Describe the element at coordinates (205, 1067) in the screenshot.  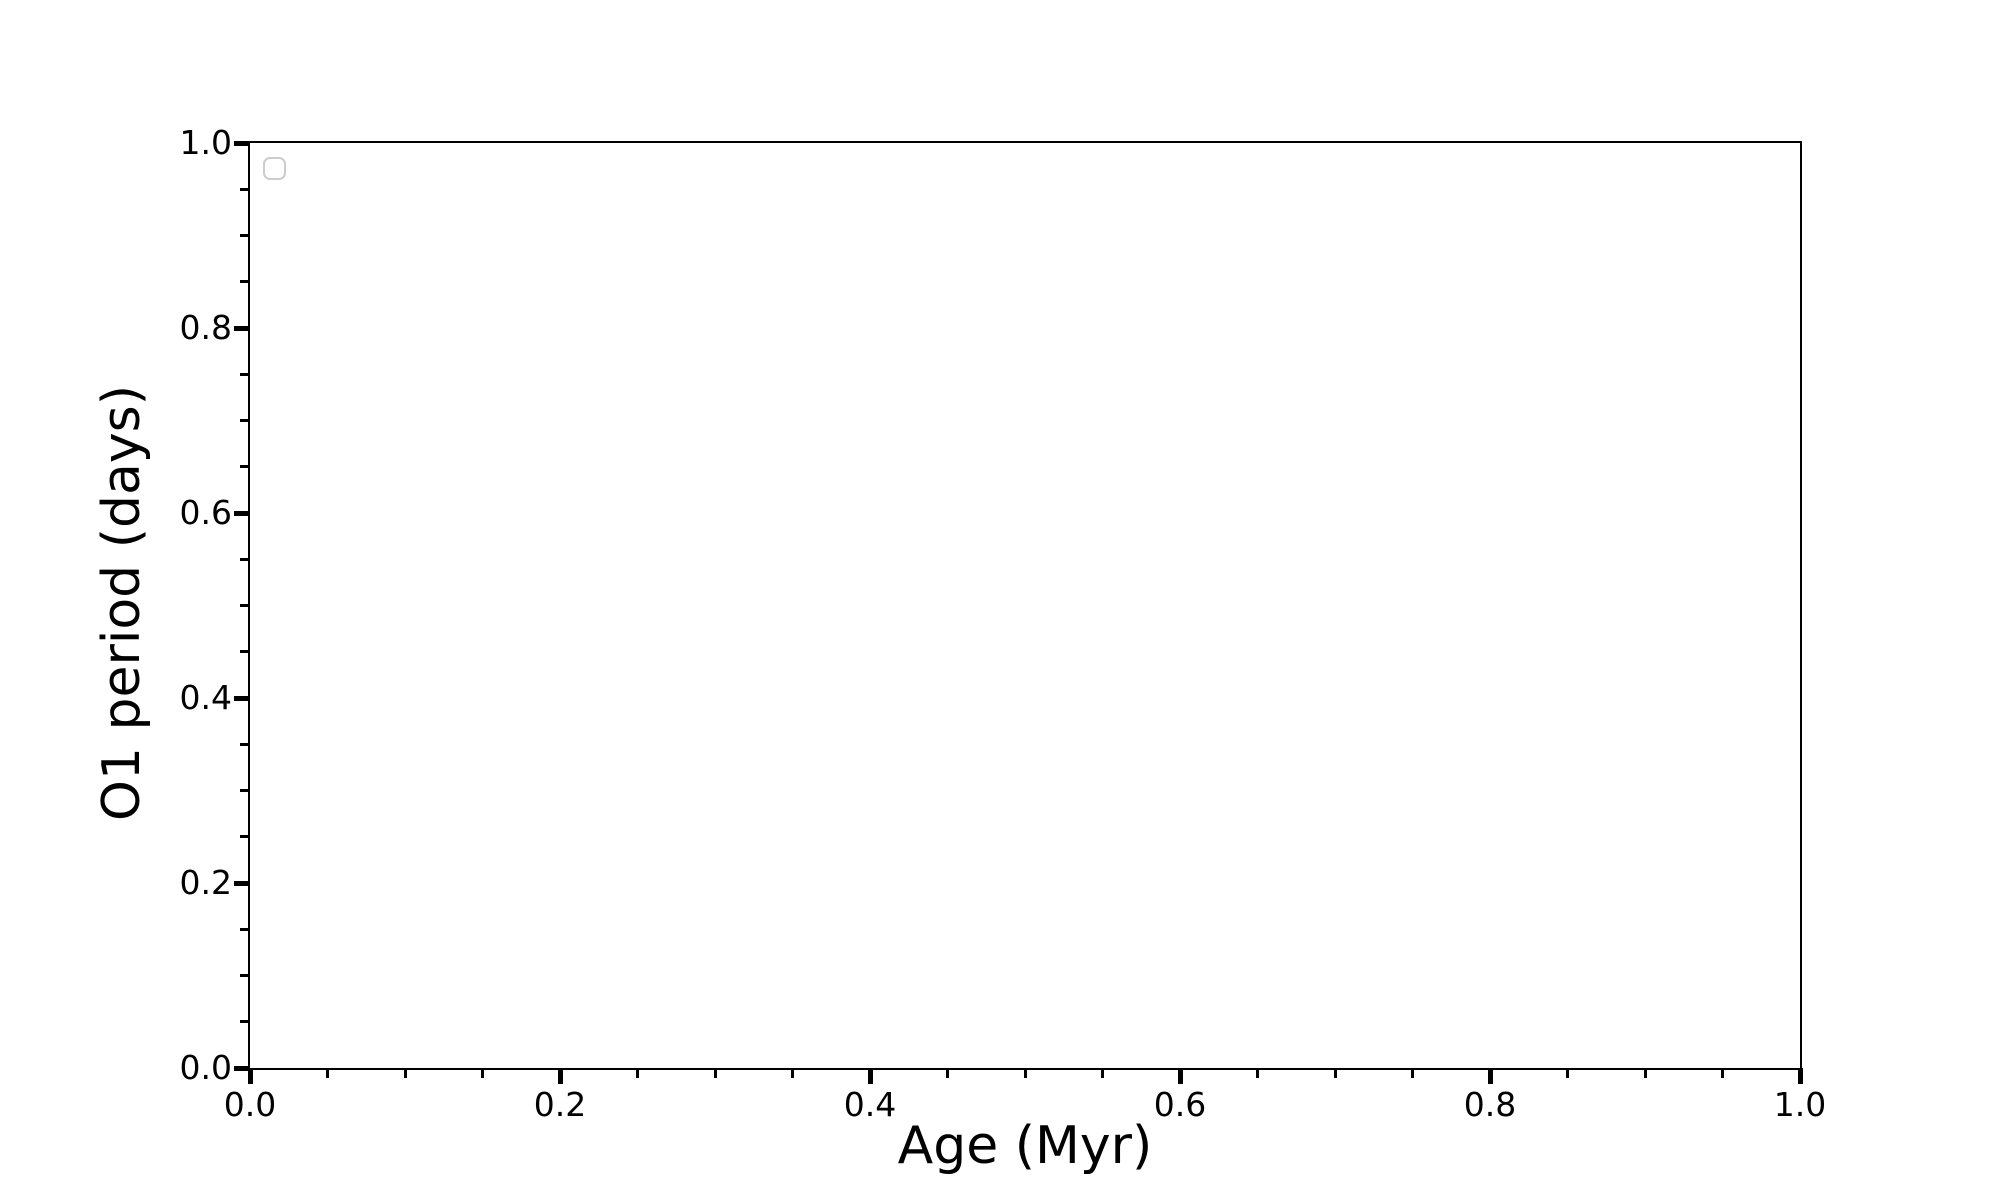
I see `y-tick-label: 0.0` at that location.